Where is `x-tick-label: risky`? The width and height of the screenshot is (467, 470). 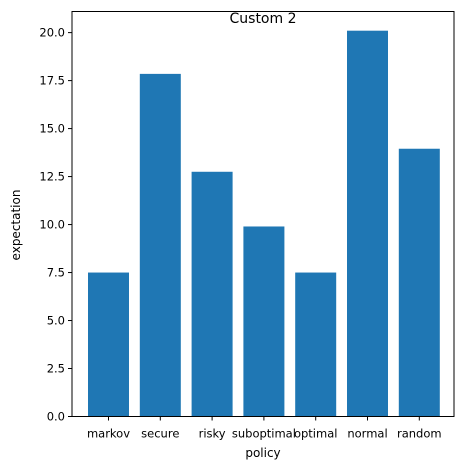 x-tick-label: risky is located at coordinates (212, 434).